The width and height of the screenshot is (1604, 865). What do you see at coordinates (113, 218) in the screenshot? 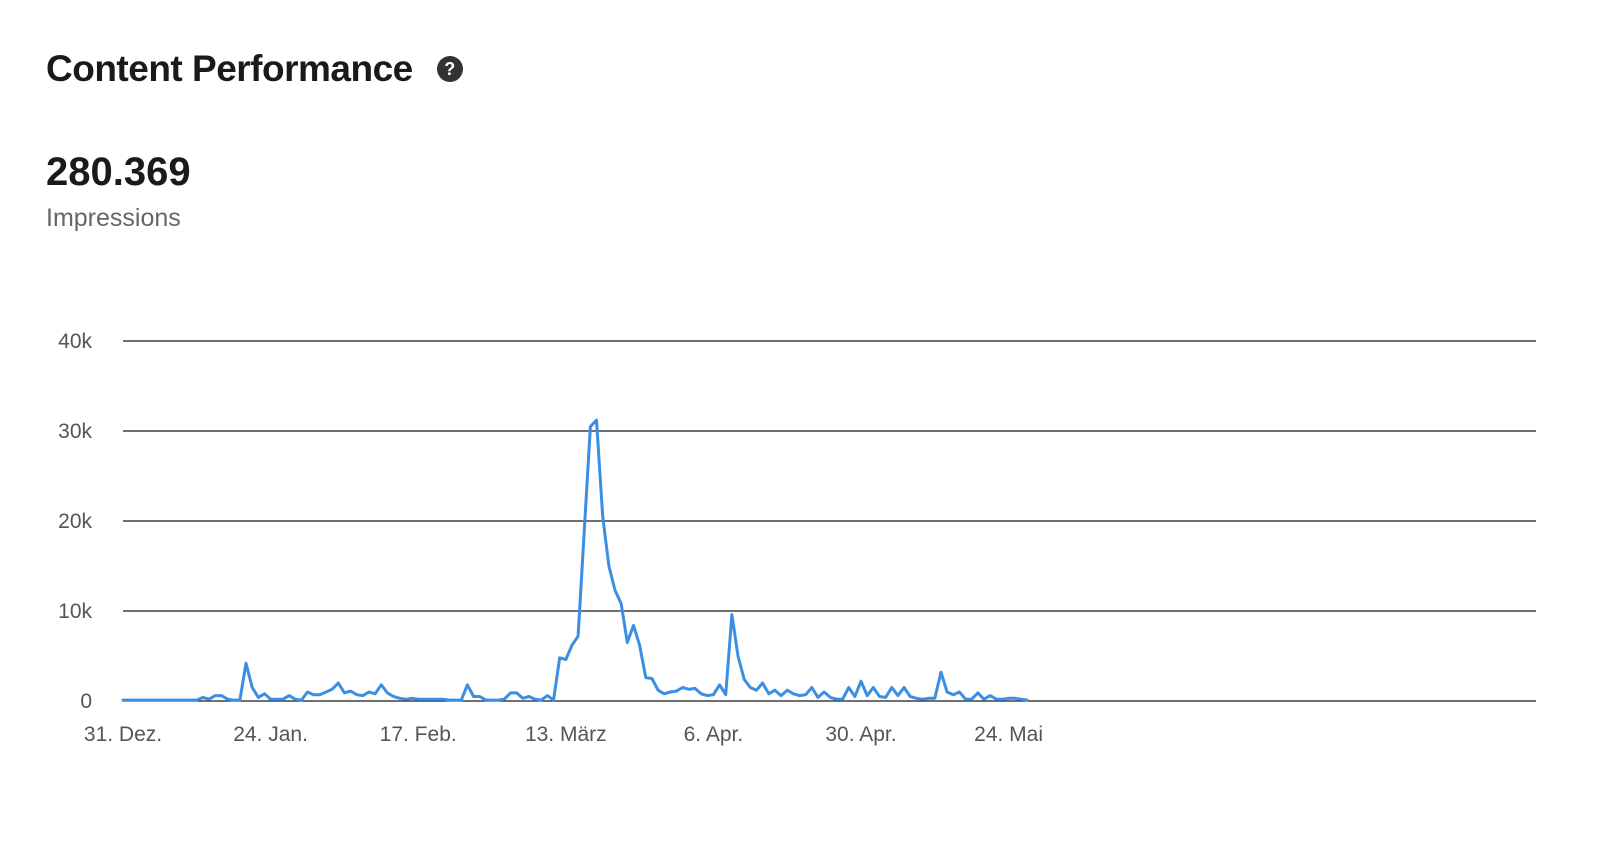
I see `total-impressions-label: Impressions` at bounding box center [113, 218].